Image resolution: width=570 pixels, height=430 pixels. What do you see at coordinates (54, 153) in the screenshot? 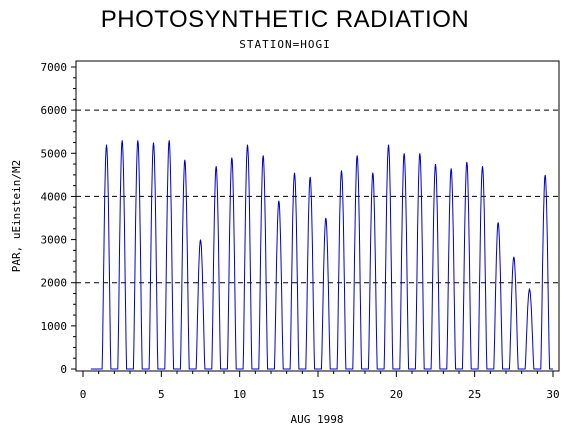
I see `y-tick-label: 5000` at bounding box center [54, 153].